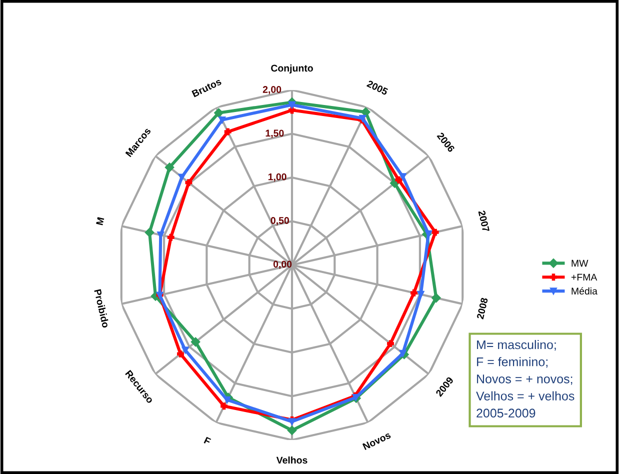 This screenshot has height=474, width=619. What do you see at coordinates (482, 308) in the screenshot?
I see `spoke-label: 2008` at bounding box center [482, 308].